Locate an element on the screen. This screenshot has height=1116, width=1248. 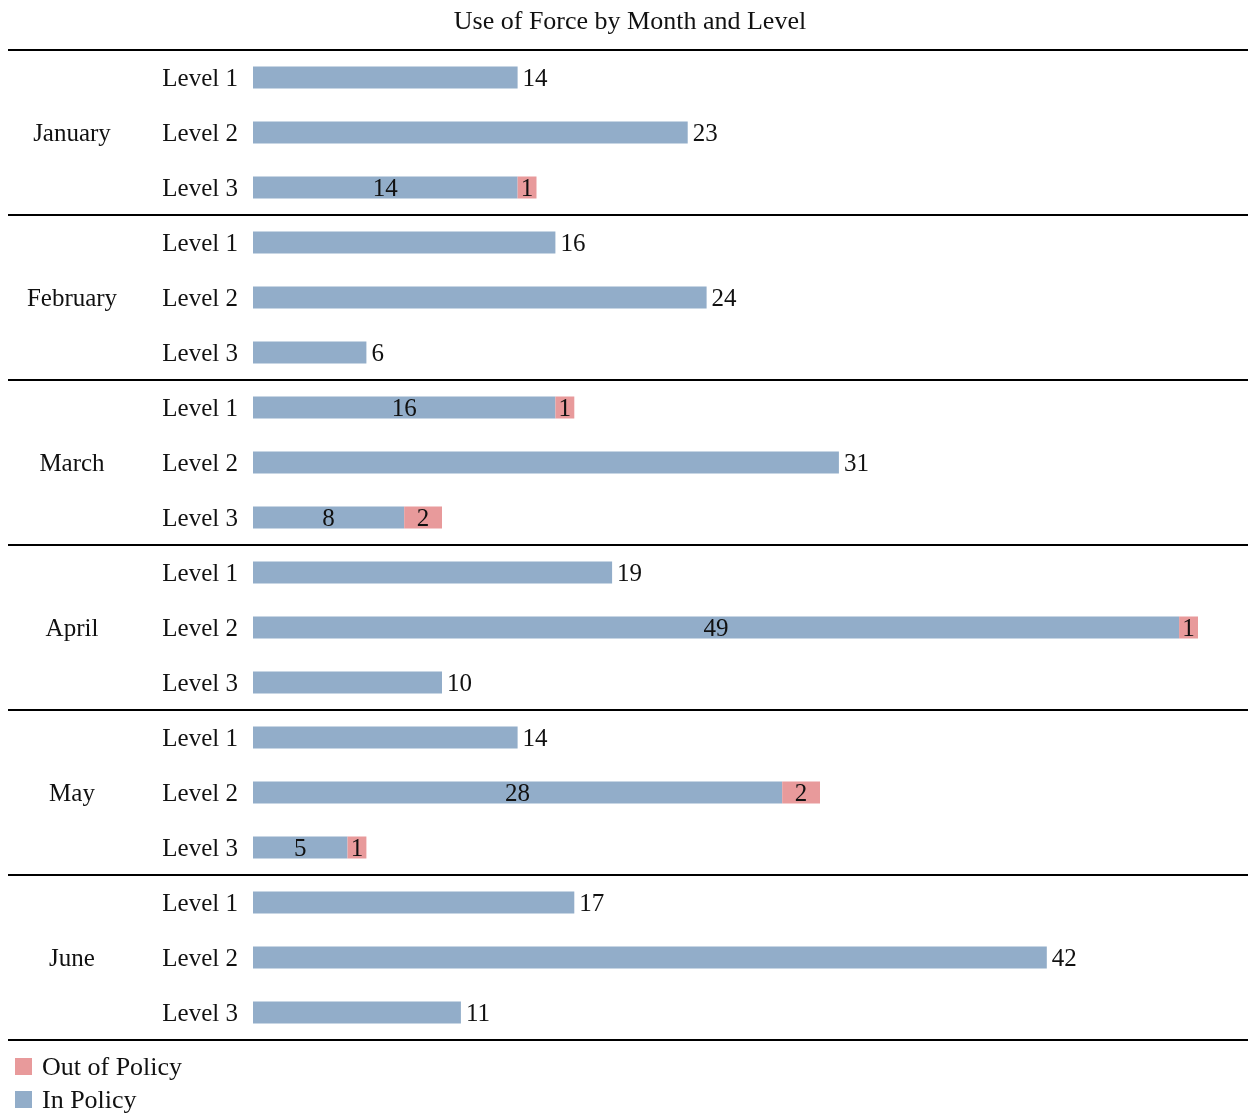
text: January is located at coordinates (72, 132).